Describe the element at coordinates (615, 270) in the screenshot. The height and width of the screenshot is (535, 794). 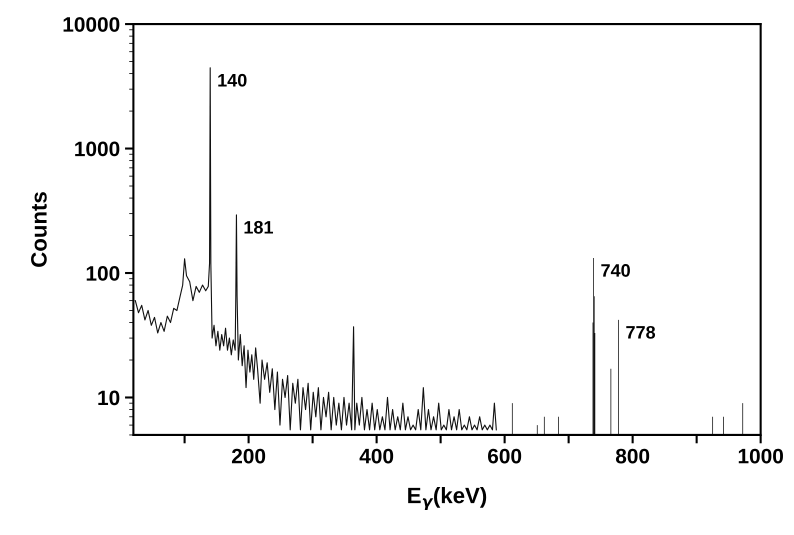
I see `annotation: 740` at that location.